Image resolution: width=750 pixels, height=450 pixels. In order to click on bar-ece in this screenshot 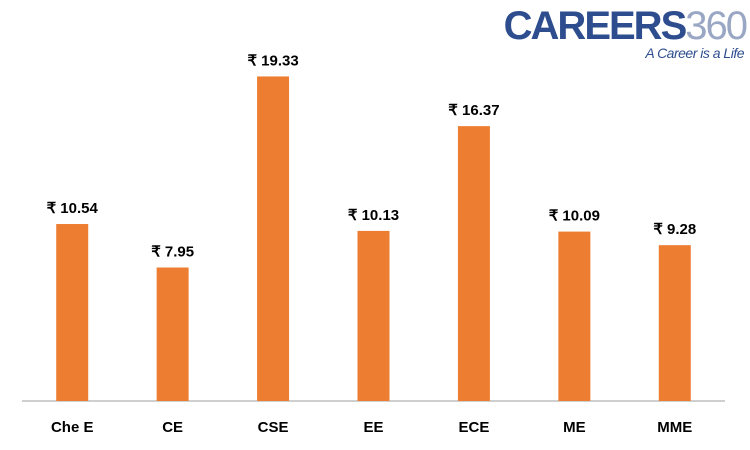, I will do `click(473, 263)`.